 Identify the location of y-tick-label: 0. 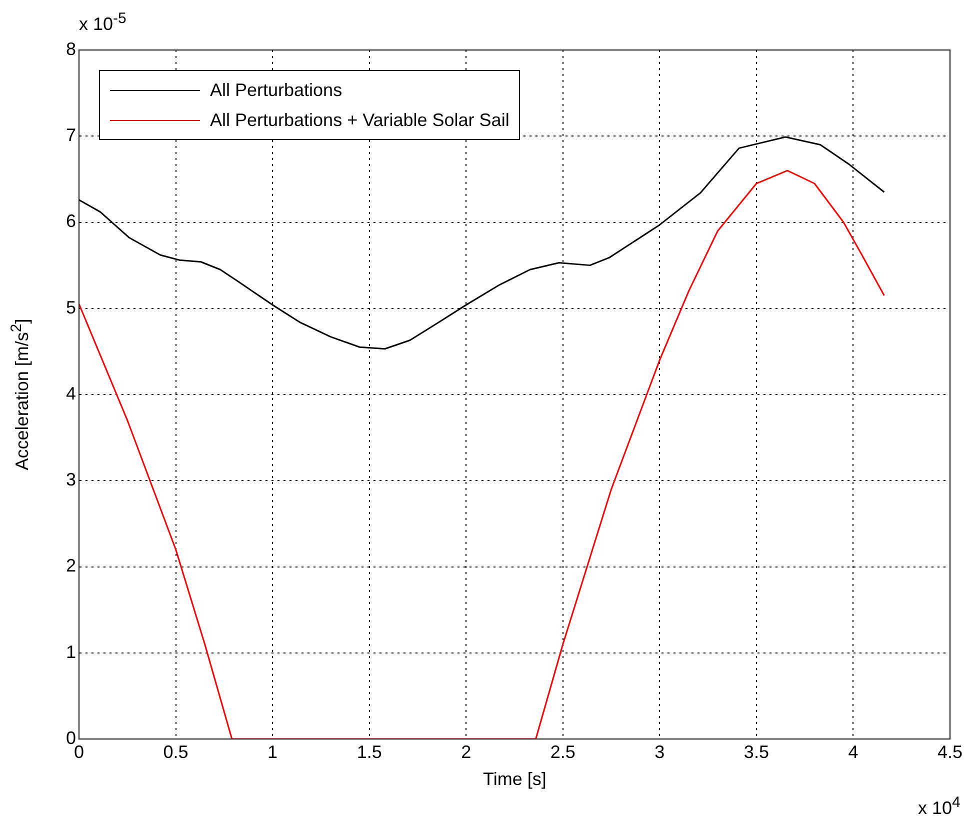
(71, 738).